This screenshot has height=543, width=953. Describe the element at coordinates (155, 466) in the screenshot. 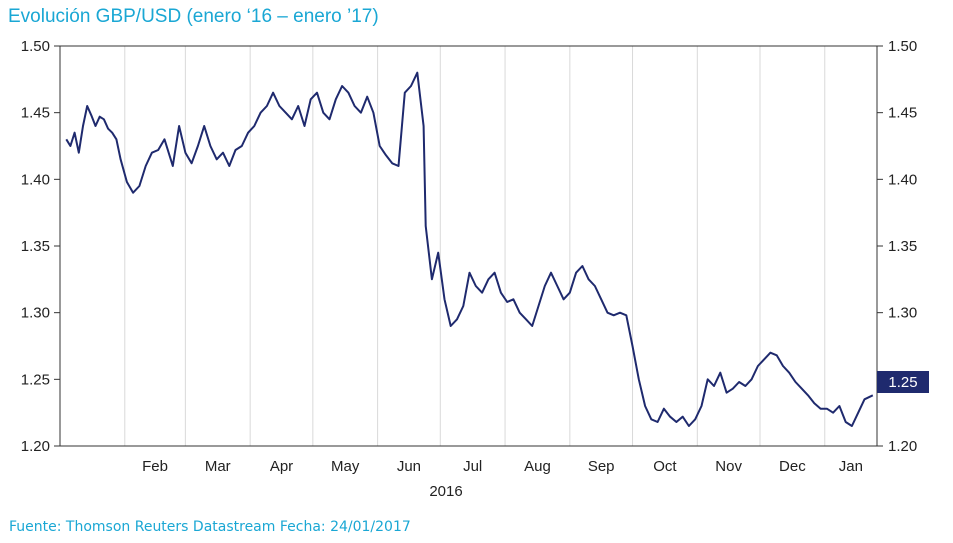

I see `x-tick-label: Feb` at that location.